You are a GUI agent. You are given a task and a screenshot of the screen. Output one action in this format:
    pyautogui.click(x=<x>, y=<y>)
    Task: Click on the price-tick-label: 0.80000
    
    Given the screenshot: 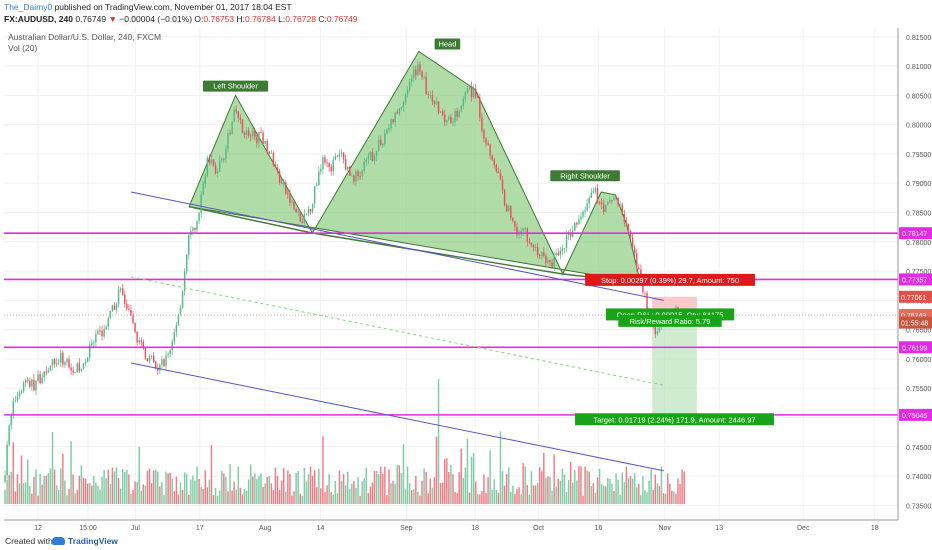 What is the action you would take?
    pyautogui.click(x=918, y=126)
    